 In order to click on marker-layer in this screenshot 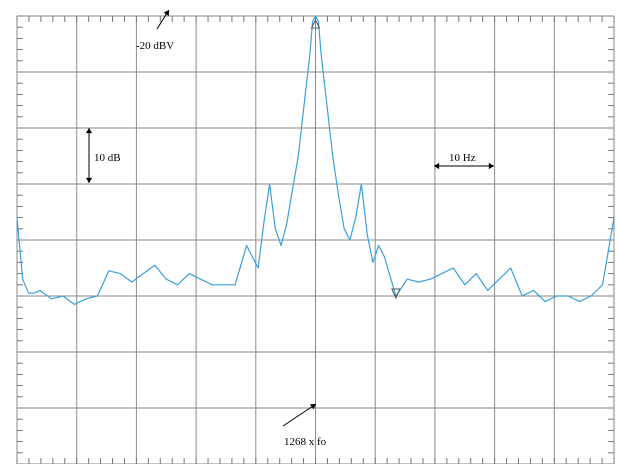, I will do `click(355, 159)`.